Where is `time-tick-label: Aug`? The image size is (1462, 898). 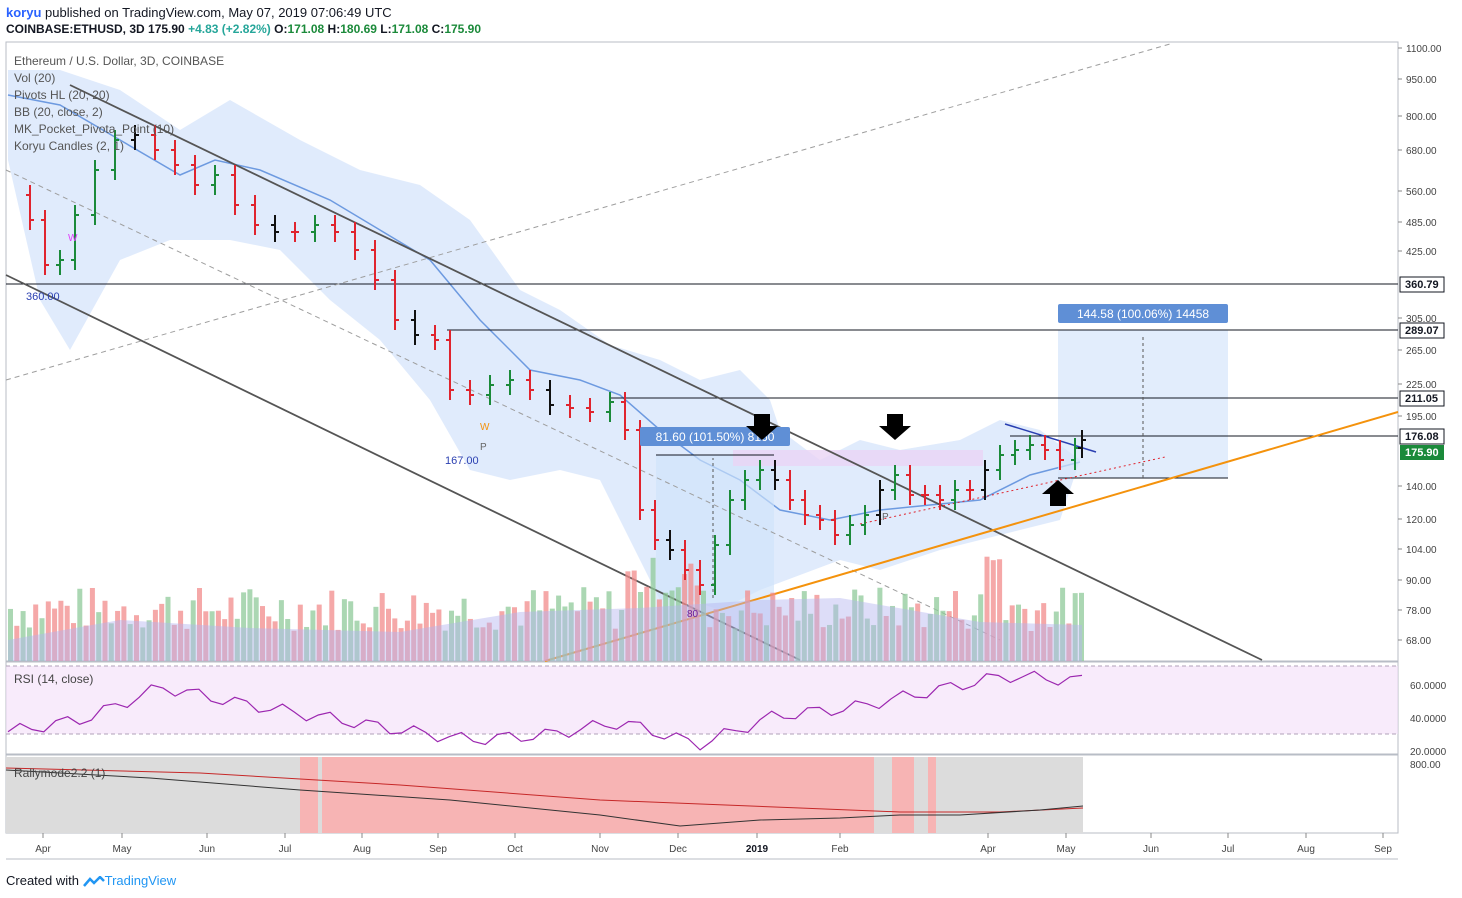 time-tick-label: Aug is located at coordinates (1306, 849).